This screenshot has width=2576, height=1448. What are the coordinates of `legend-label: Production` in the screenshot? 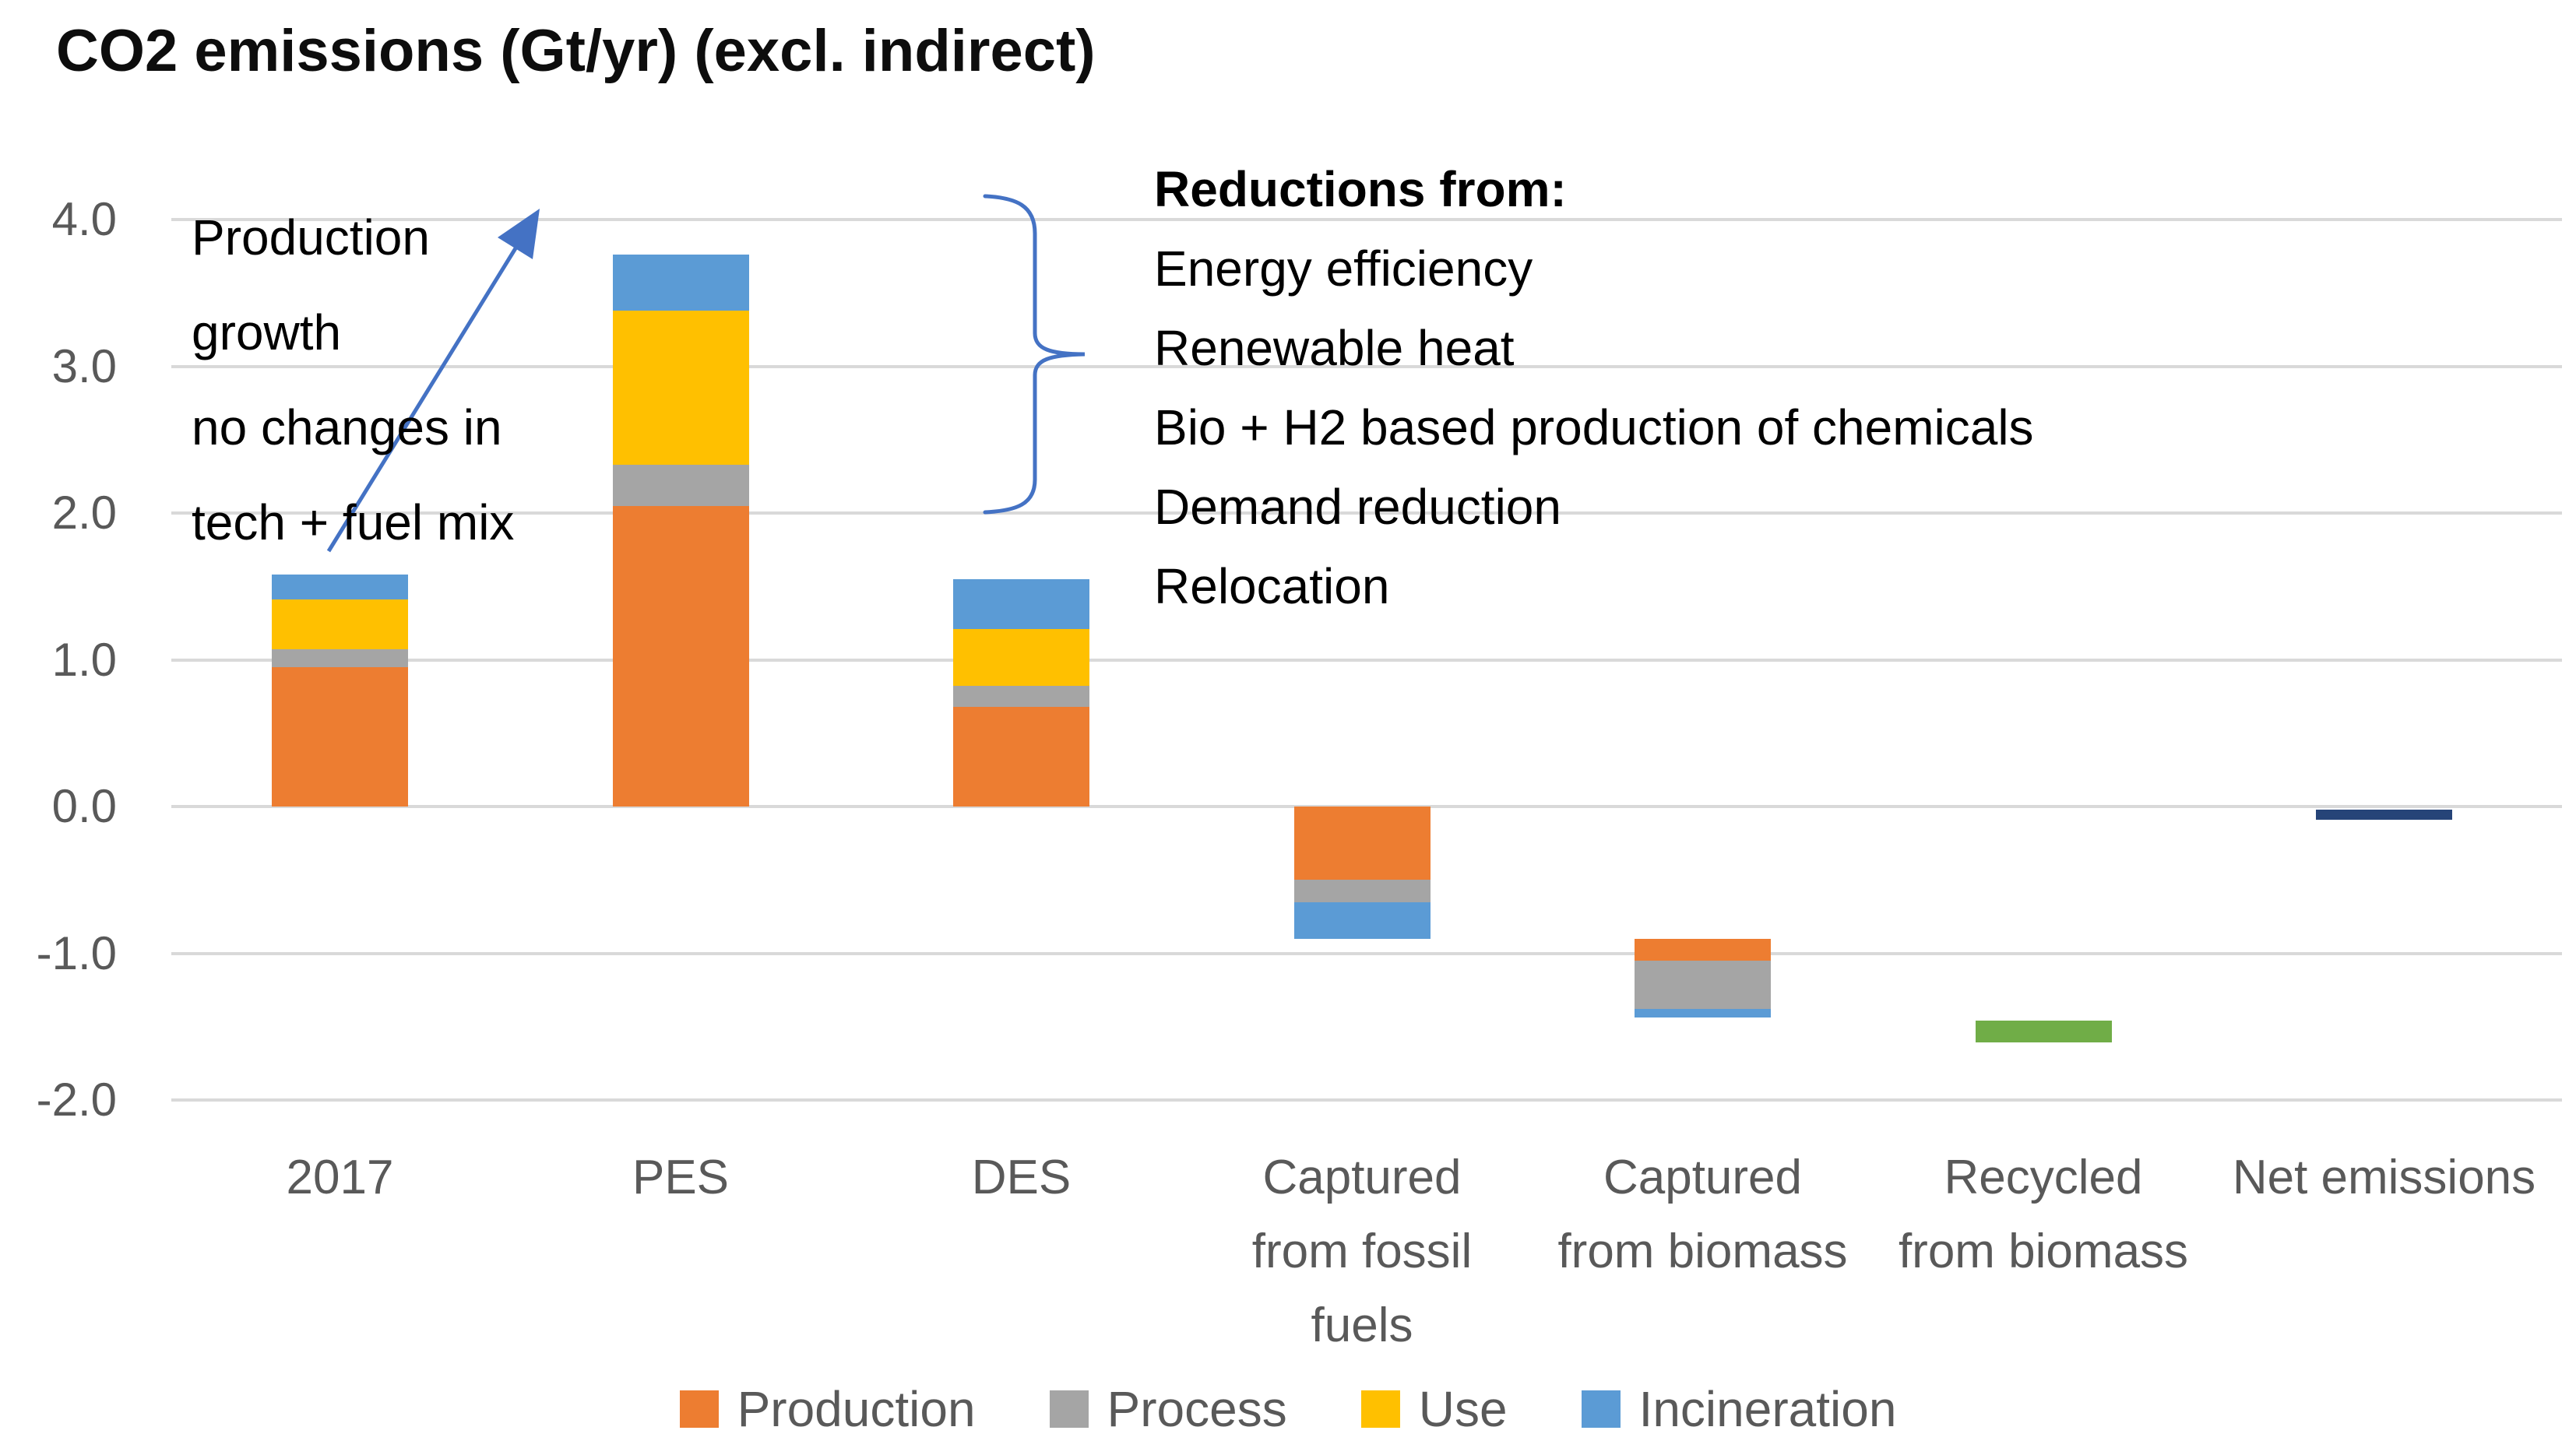 It's located at (856, 1409).